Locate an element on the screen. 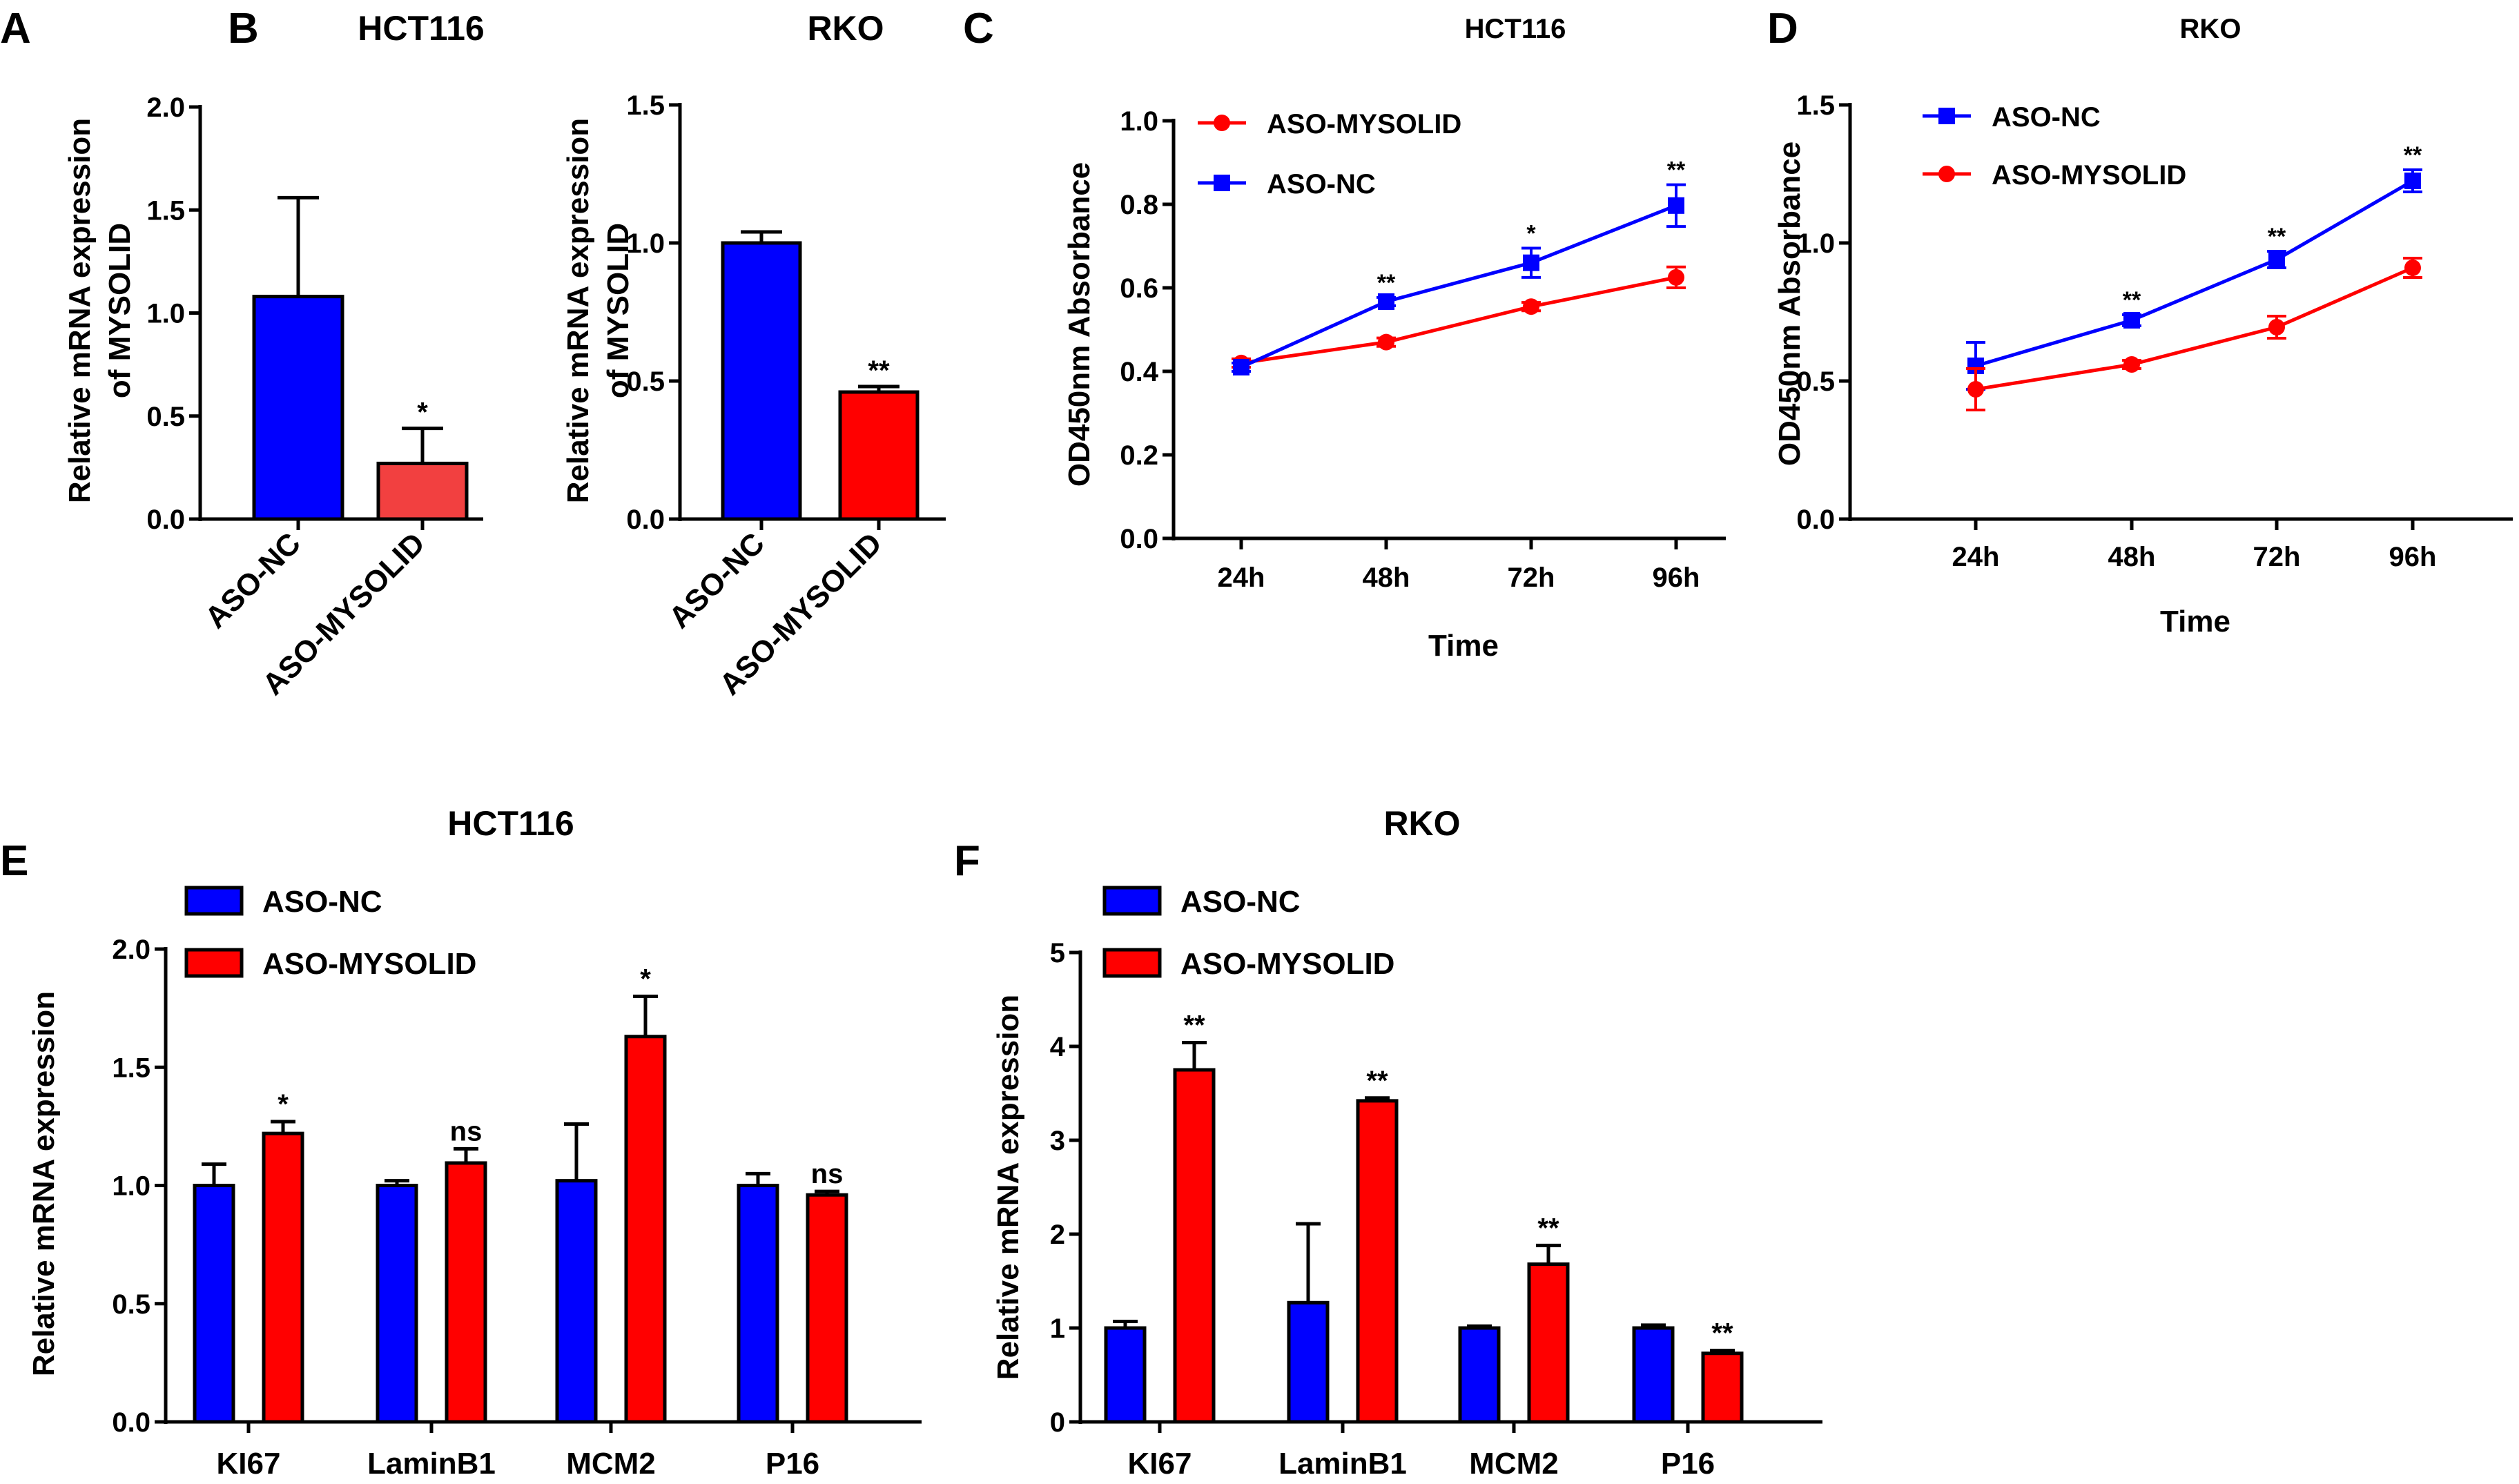 Image resolution: width=2519 pixels, height=1484 pixels. x-tick-label: 24h is located at coordinates (1976, 557).